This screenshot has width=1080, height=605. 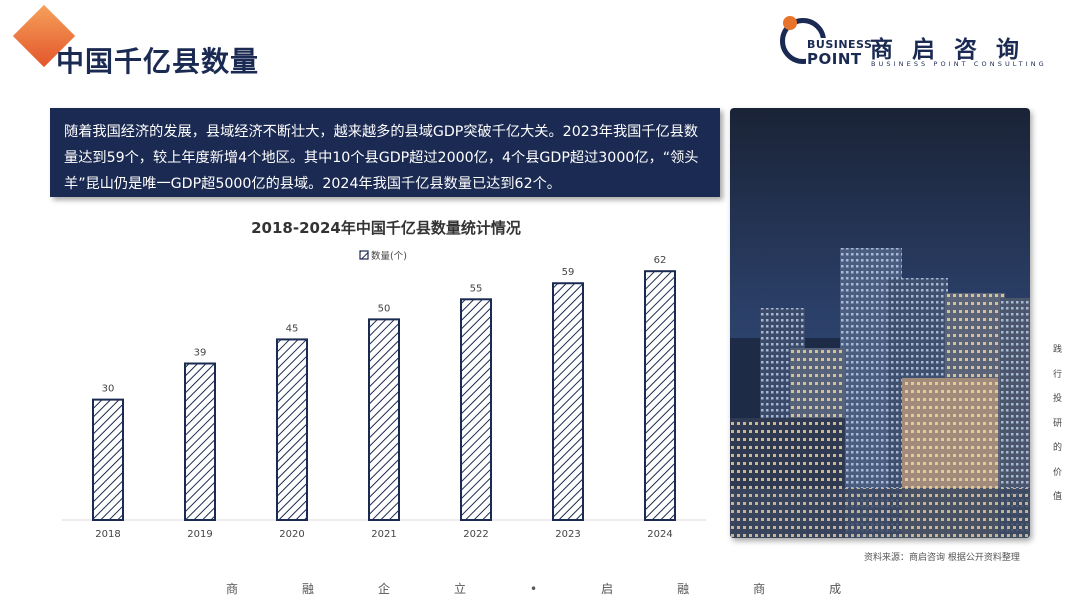 What do you see at coordinates (292, 429) in the screenshot?
I see `bar-2020` at bounding box center [292, 429].